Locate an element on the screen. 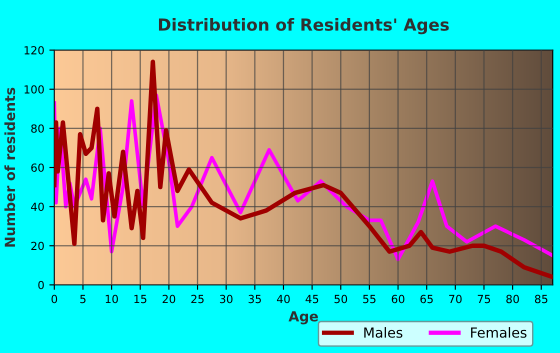  y-tick-label: 120 is located at coordinates (34, 50).